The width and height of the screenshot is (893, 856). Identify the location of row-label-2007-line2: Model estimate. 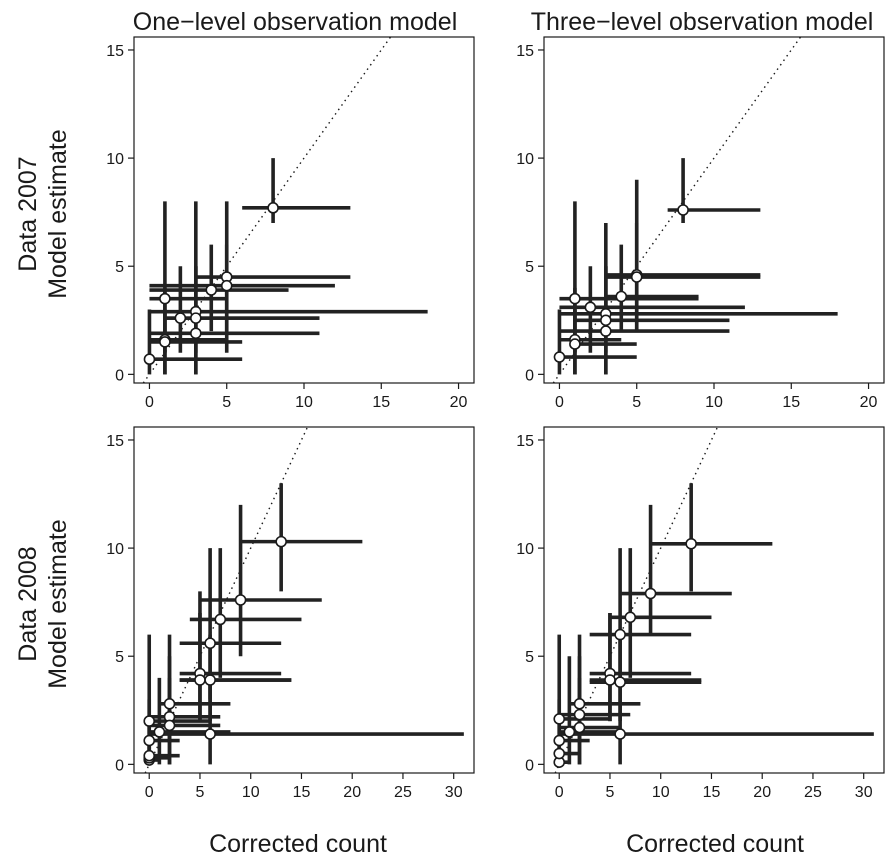
(58, 214).